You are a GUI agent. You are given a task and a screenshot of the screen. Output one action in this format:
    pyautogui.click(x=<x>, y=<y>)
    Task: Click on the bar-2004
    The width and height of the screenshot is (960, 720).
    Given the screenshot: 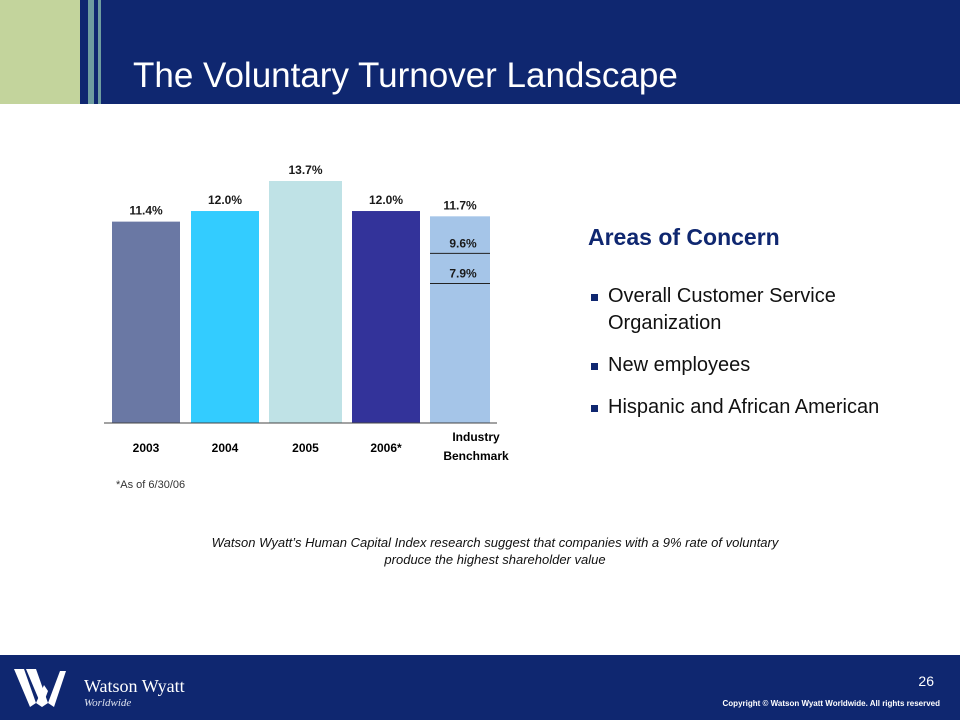 What is the action you would take?
    pyautogui.click(x=225, y=317)
    